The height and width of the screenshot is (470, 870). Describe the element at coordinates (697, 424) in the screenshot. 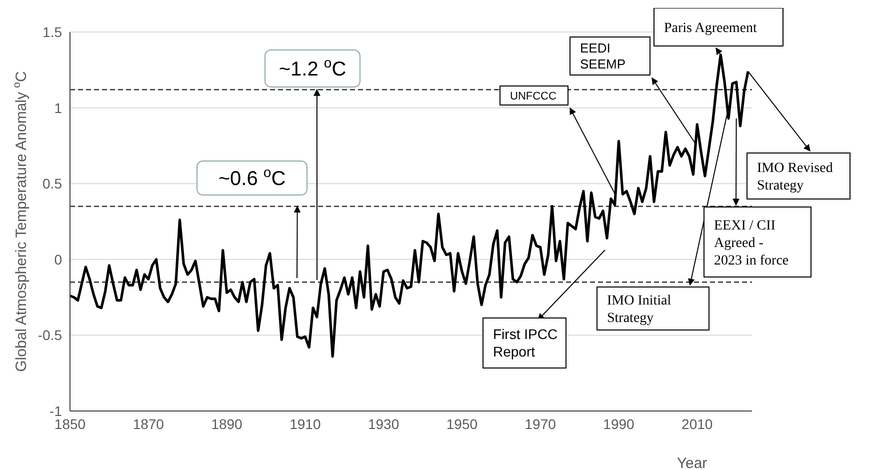

I see `x-tick-label: 2010` at that location.